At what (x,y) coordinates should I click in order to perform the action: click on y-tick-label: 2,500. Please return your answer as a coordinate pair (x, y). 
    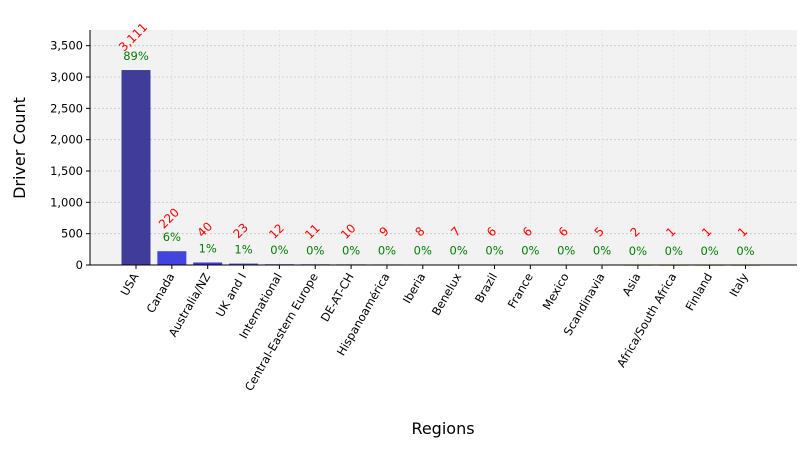
    Looking at the image, I should click on (66, 108).